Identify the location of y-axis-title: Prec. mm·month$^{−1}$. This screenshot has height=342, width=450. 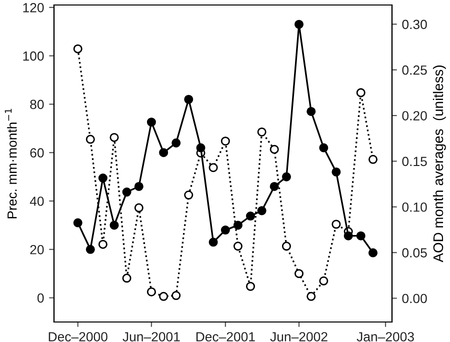
(10, 163).